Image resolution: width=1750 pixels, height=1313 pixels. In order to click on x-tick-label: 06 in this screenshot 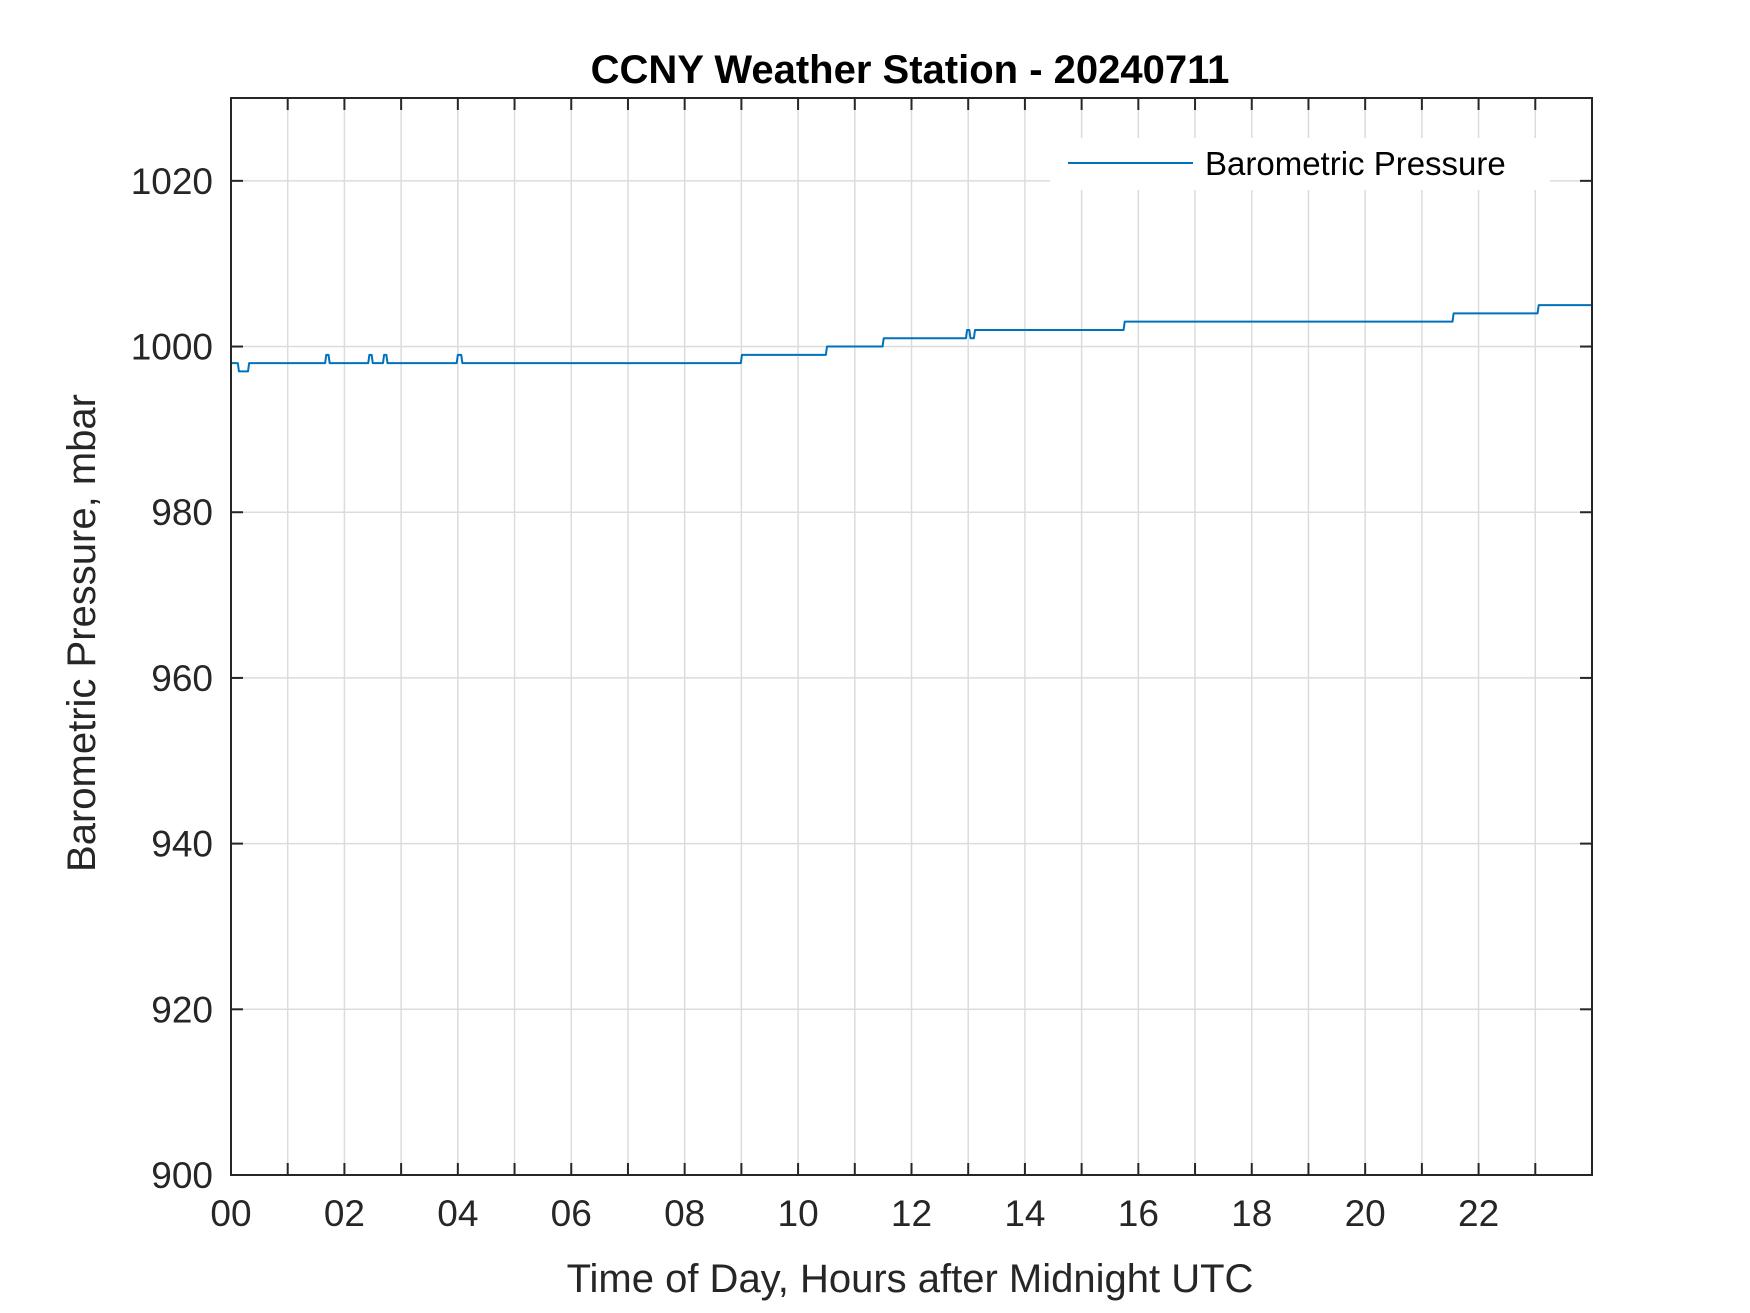, I will do `click(571, 1213)`.